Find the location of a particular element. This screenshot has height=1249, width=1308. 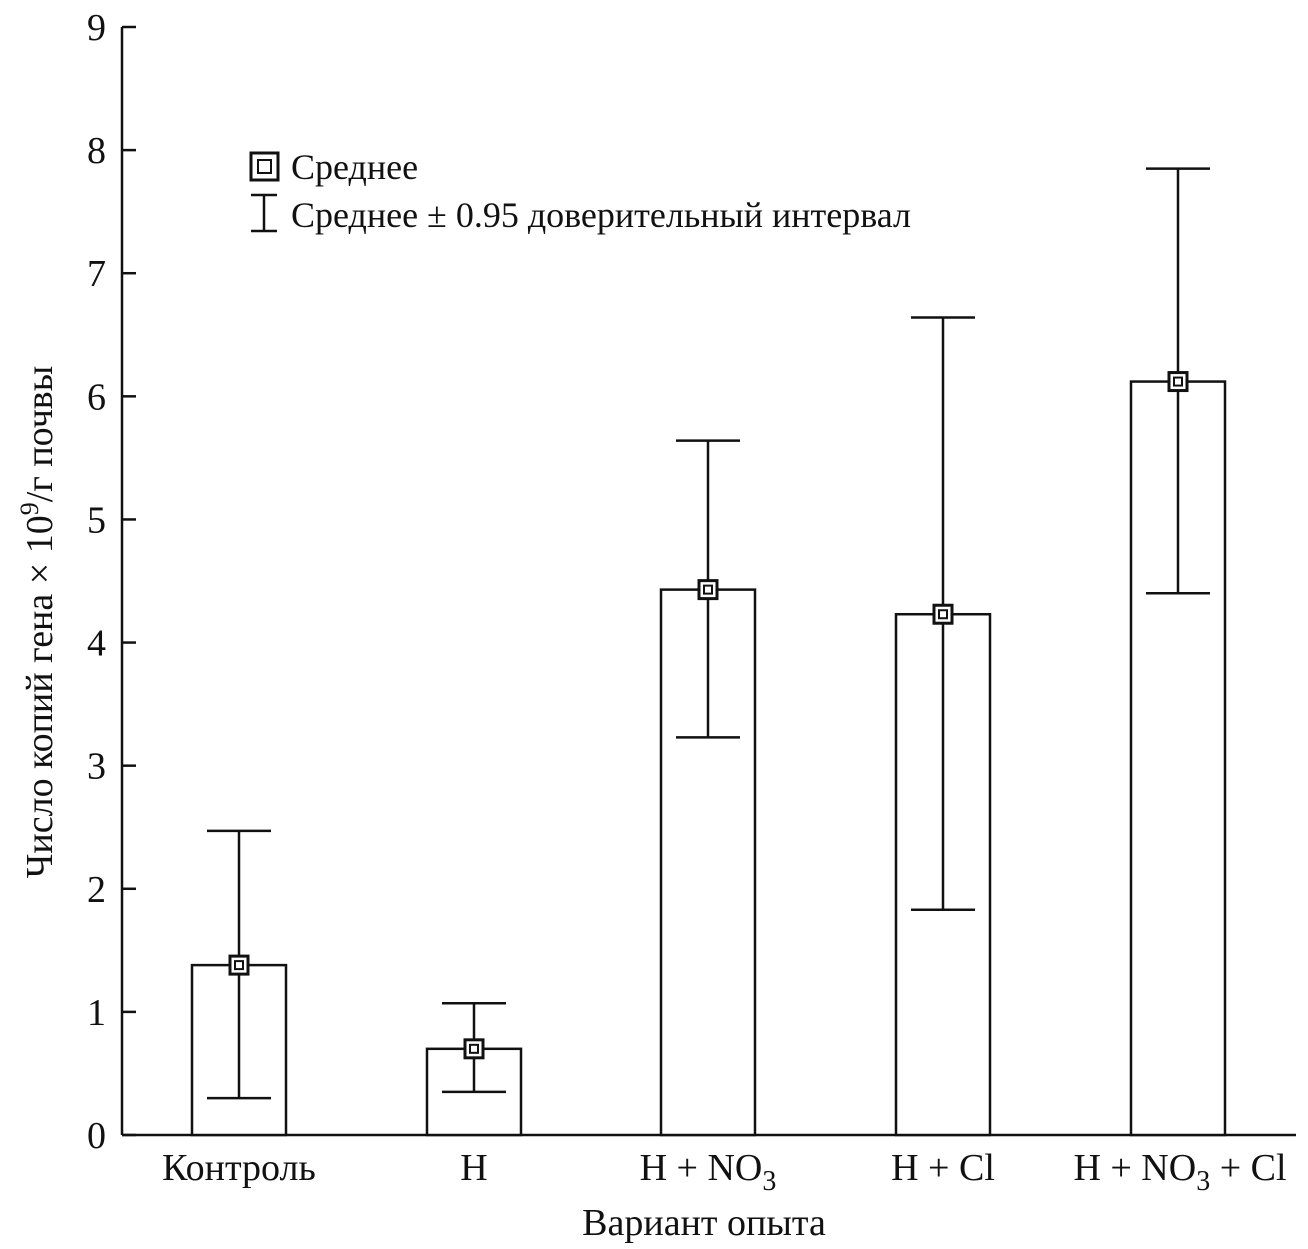

y-tick-label: 7 is located at coordinates (96, 274).